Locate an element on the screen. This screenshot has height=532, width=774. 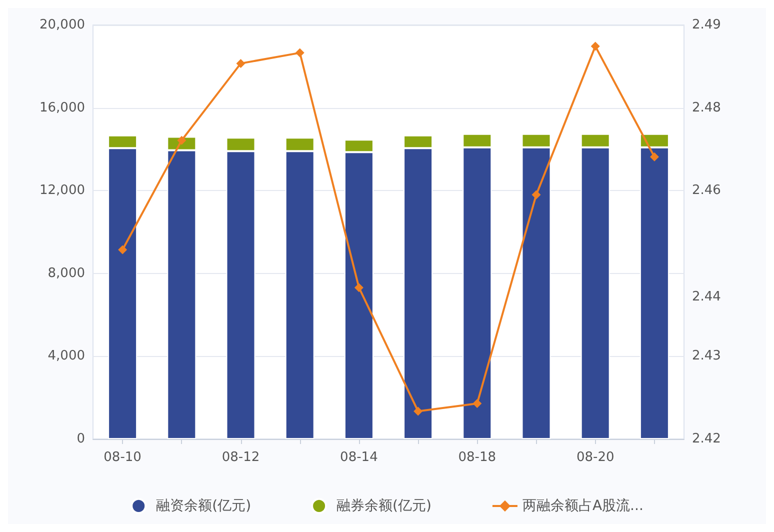
y-tick-label: 8,000 is located at coordinates (66, 273).